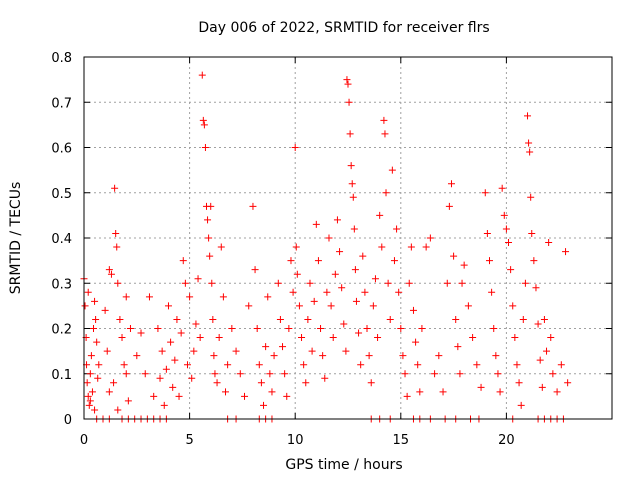  I want to click on y-tick-label: 0.3, so click(61, 284).